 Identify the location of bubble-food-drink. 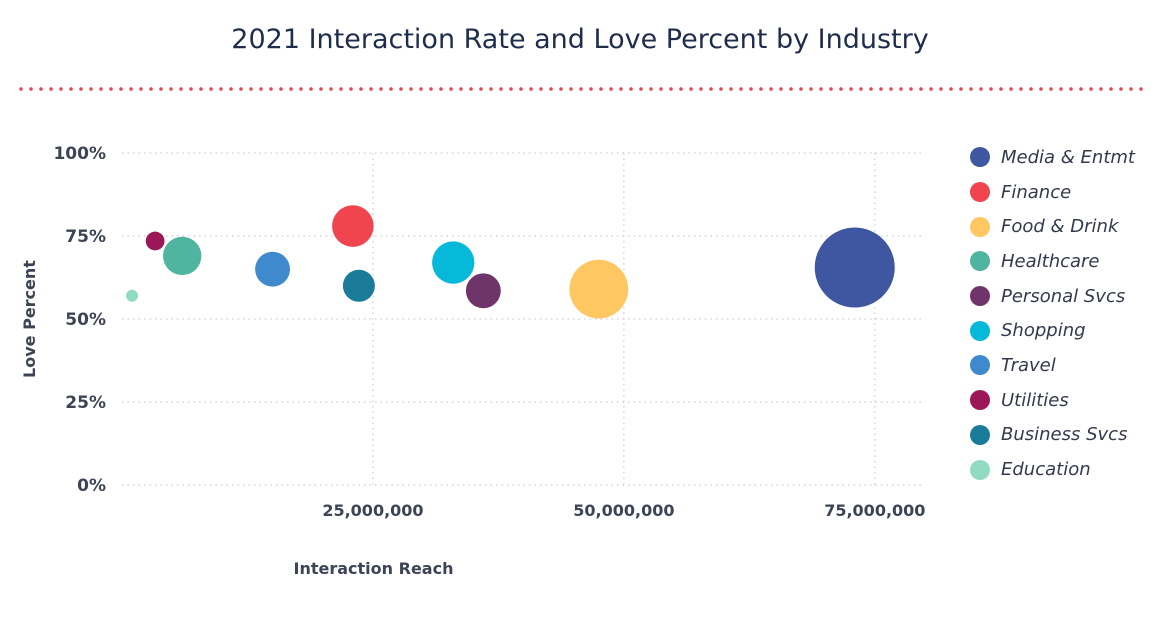
(599, 289).